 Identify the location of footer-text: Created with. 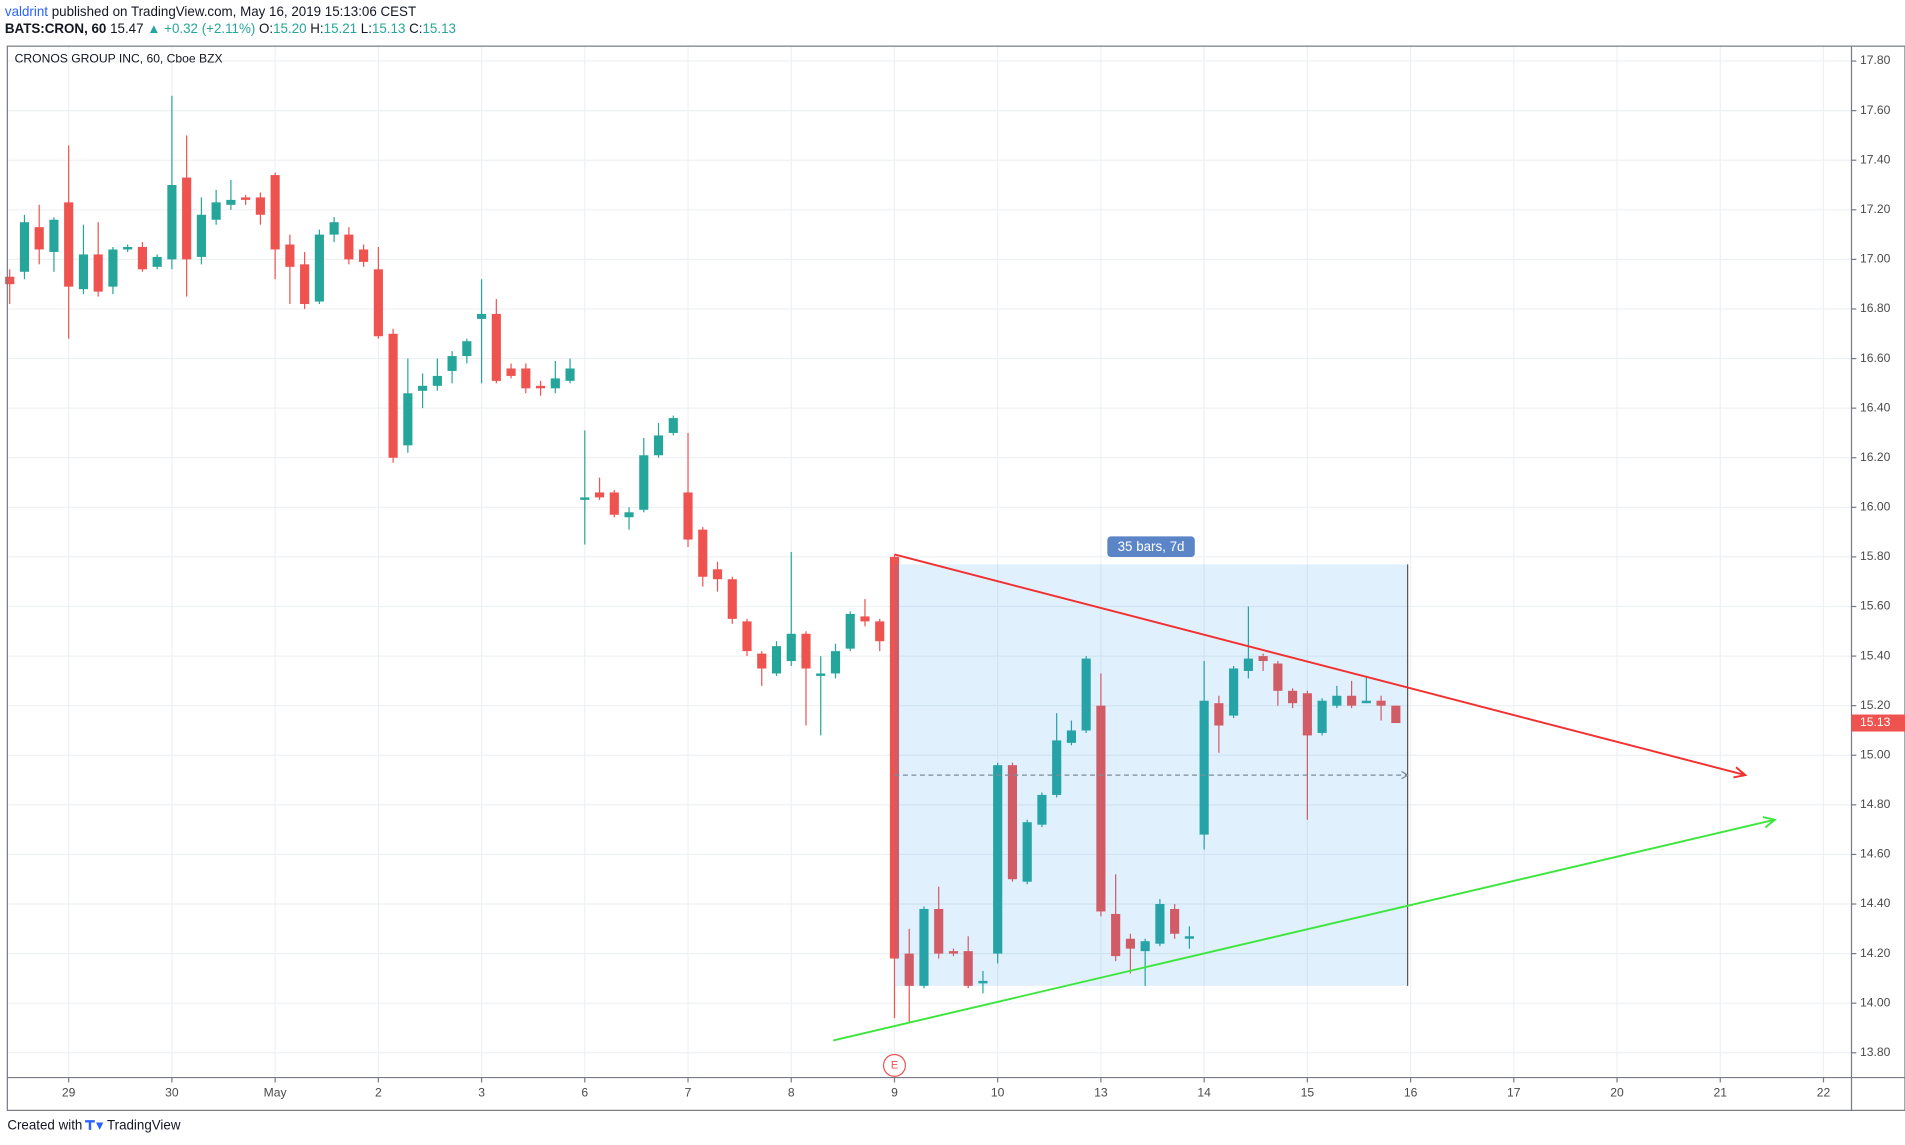
(44, 1125).